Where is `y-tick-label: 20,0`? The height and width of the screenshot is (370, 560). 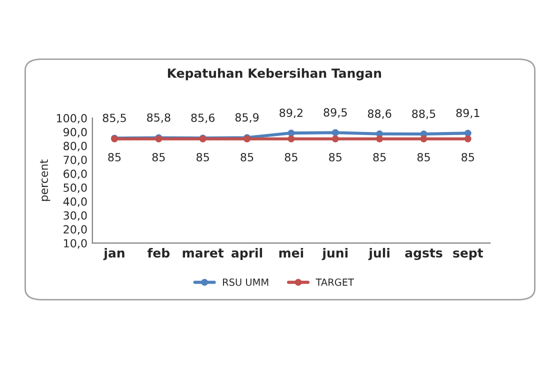
y-tick-label: 20,0 is located at coordinates (75, 230).